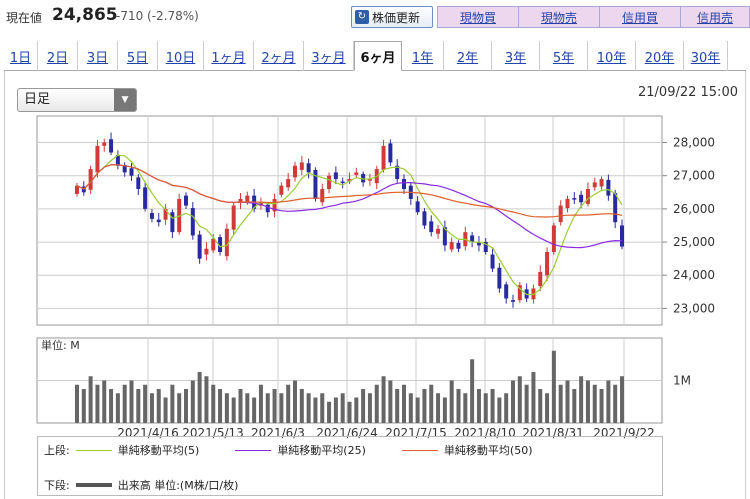 Image resolution: width=750 pixels, height=499 pixels. Describe the element at coordinates (612, 56) in the screenshot. I see `tab-13: 10年` at that location.